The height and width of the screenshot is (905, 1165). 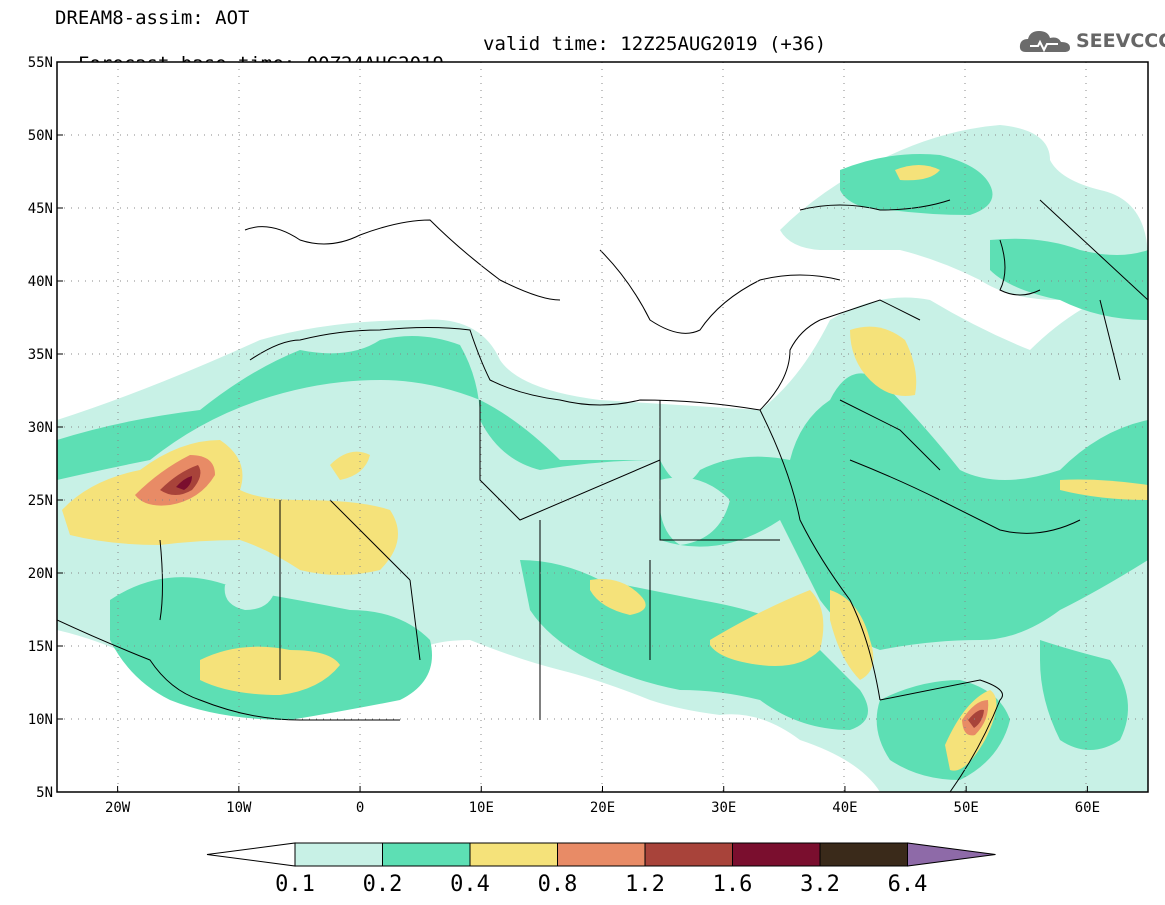 What do you see at coordinates (907, 884) in the screenshot?
I see `colorbar-label: 6.4` at bounding box center [907, 884].